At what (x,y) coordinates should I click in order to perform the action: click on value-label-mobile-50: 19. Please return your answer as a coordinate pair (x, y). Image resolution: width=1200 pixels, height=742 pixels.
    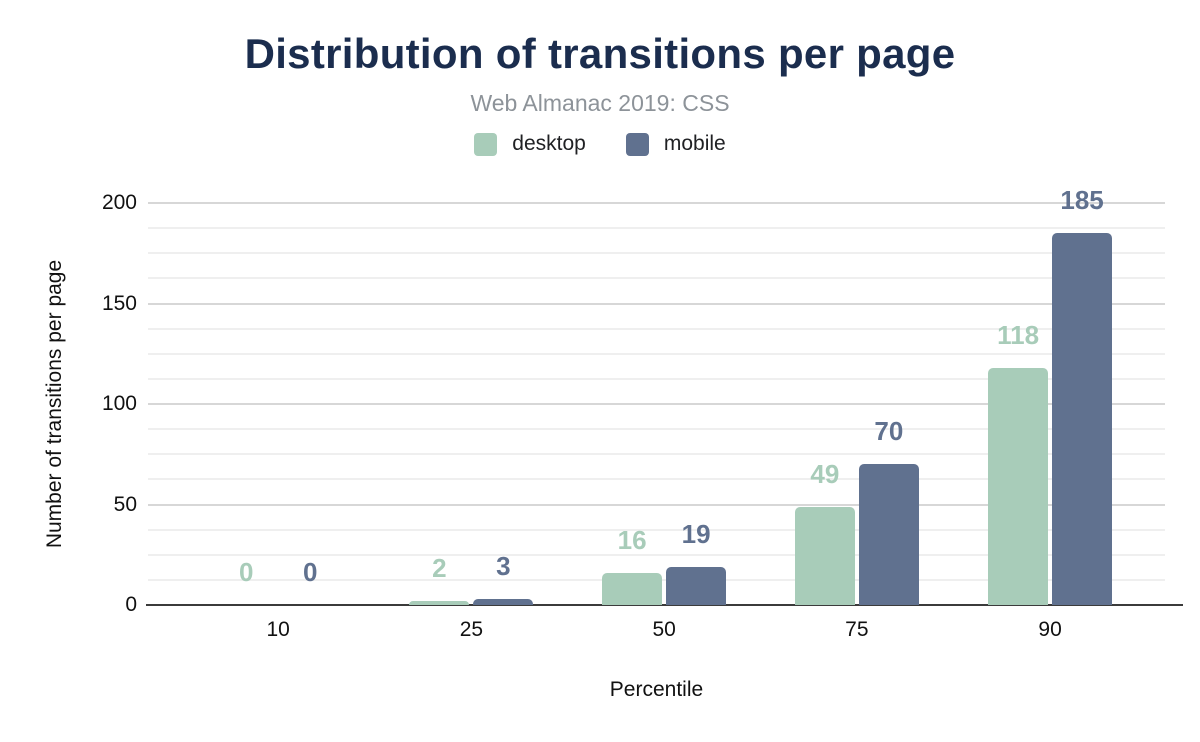
    Looking at the image, I should click on (696, 534).